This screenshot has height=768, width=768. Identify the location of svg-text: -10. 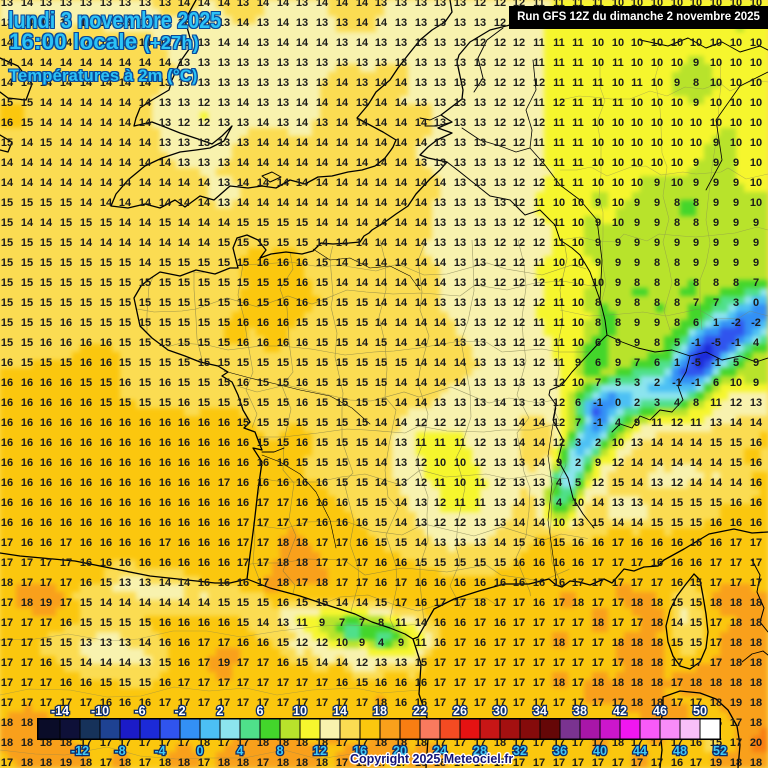
(100, 711).